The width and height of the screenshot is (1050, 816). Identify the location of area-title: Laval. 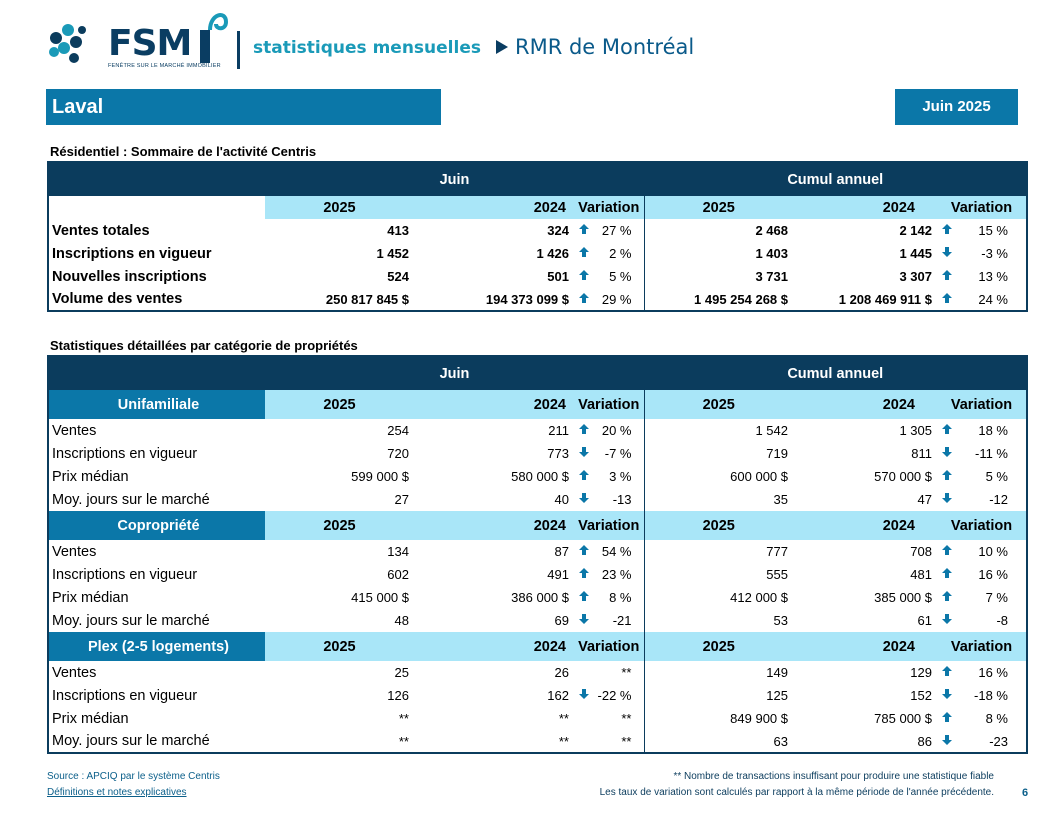
(243, 107).